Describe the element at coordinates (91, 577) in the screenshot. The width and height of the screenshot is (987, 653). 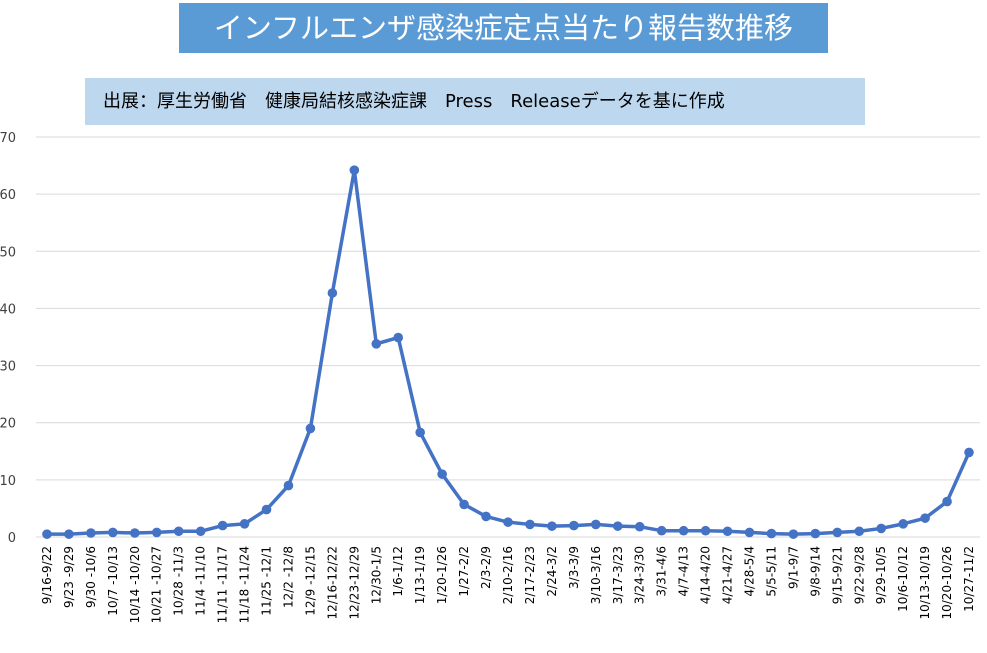
I see `x-tick-label: 9/30 -10/6` at that location.